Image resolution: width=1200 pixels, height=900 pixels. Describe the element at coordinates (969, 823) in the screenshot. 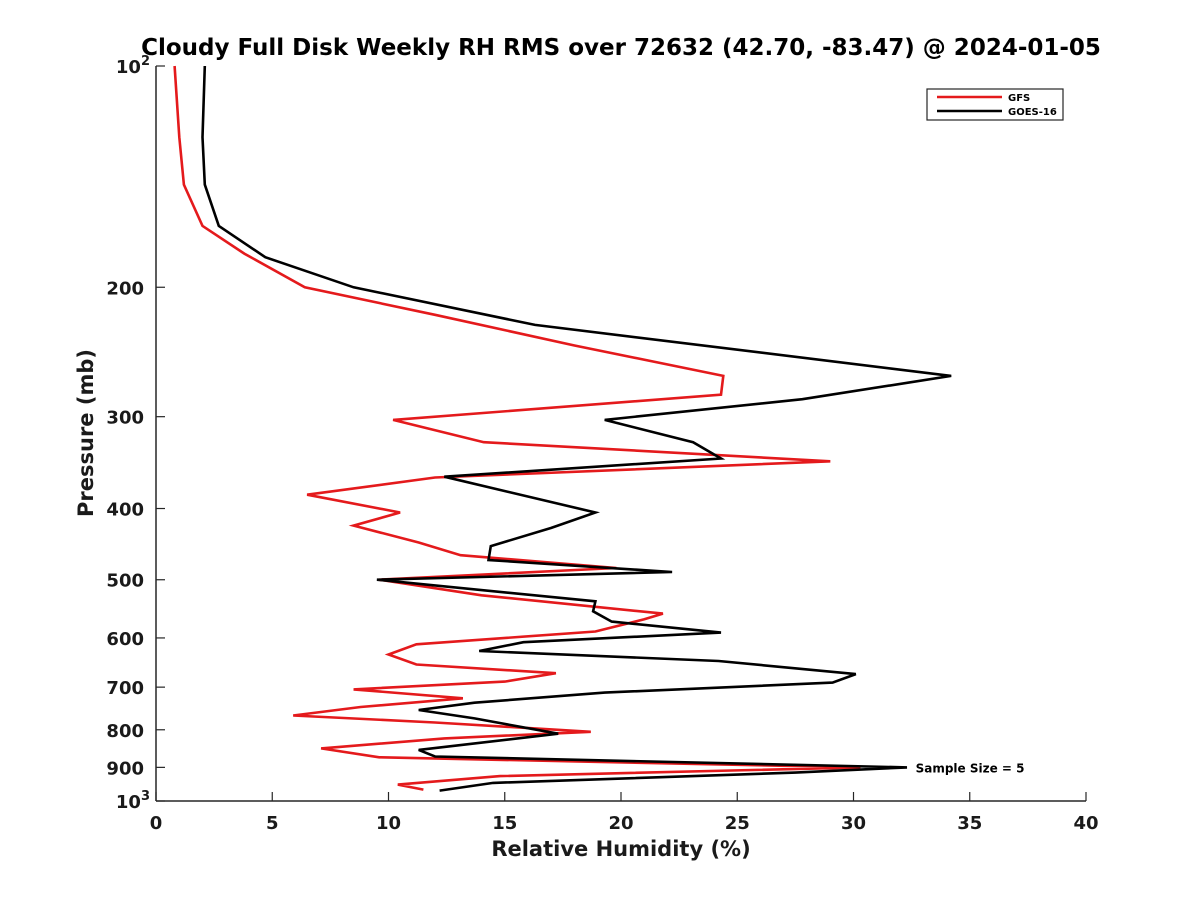

I see `x-tick-label: 35` at that location.